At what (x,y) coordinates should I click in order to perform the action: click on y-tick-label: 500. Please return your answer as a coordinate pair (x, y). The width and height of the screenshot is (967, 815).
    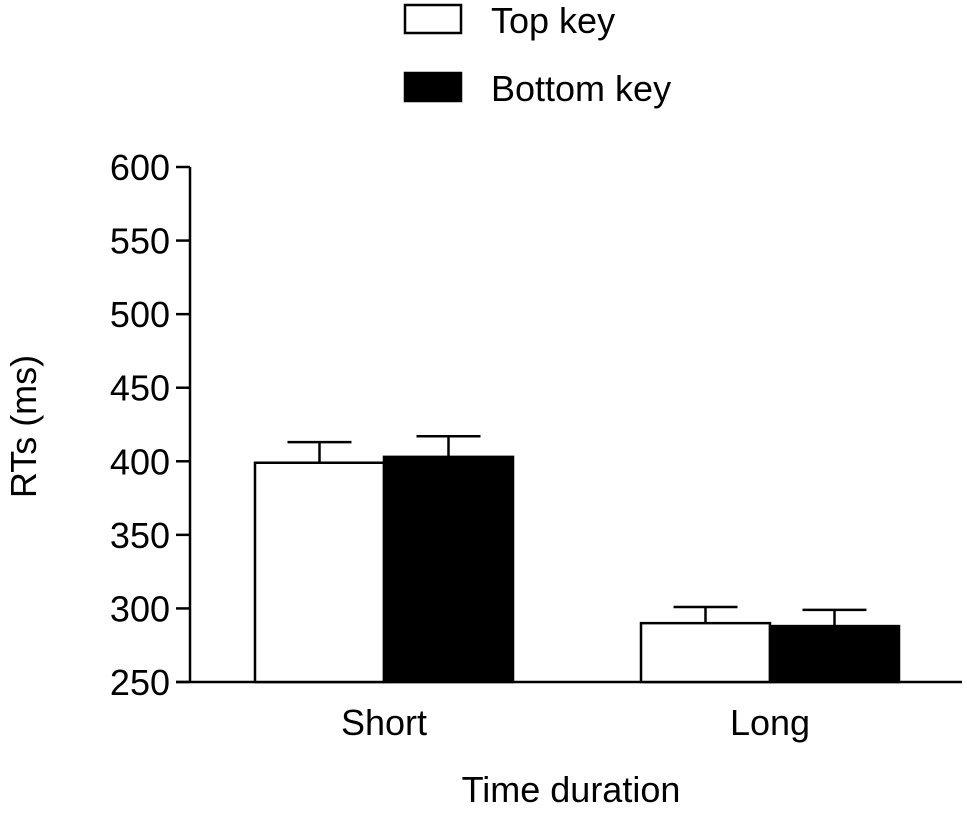
    Looking at the image, I should click on (140, 314).